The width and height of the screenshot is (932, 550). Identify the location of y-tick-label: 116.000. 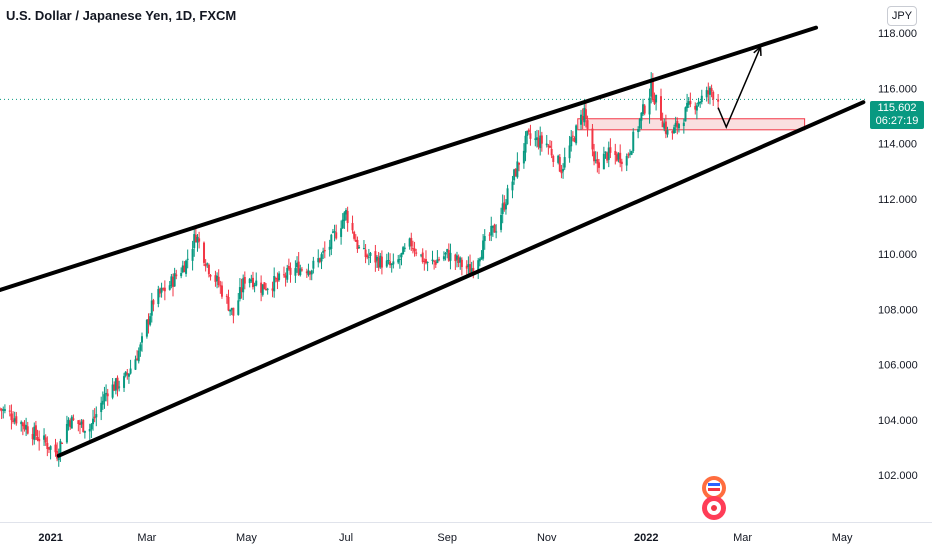
(897, 89).